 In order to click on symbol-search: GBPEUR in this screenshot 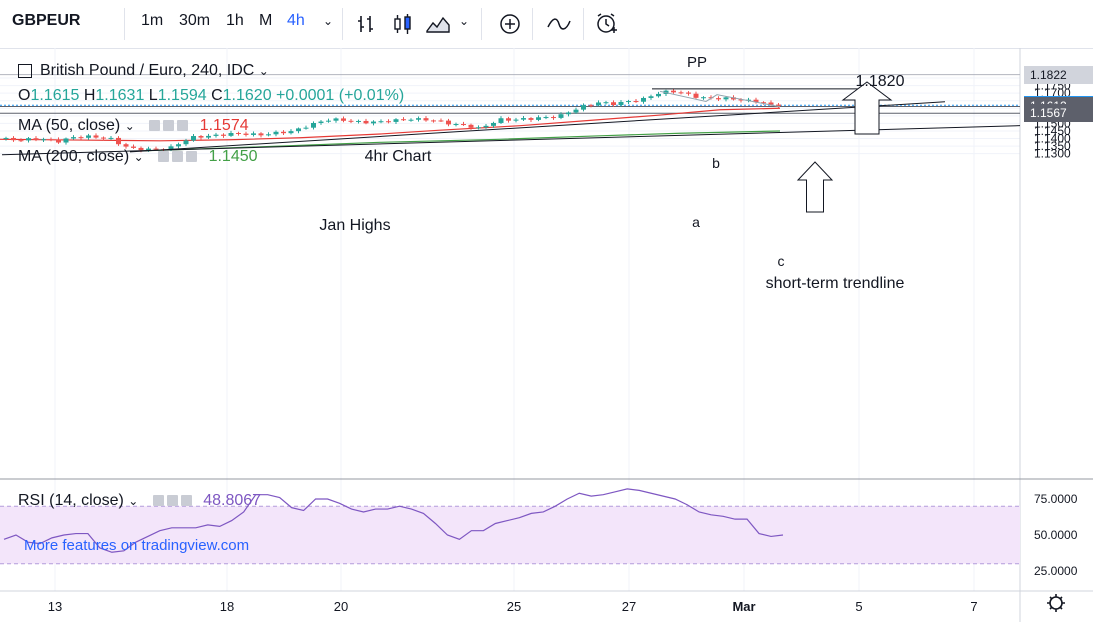, I will do `click(46, 20)`.